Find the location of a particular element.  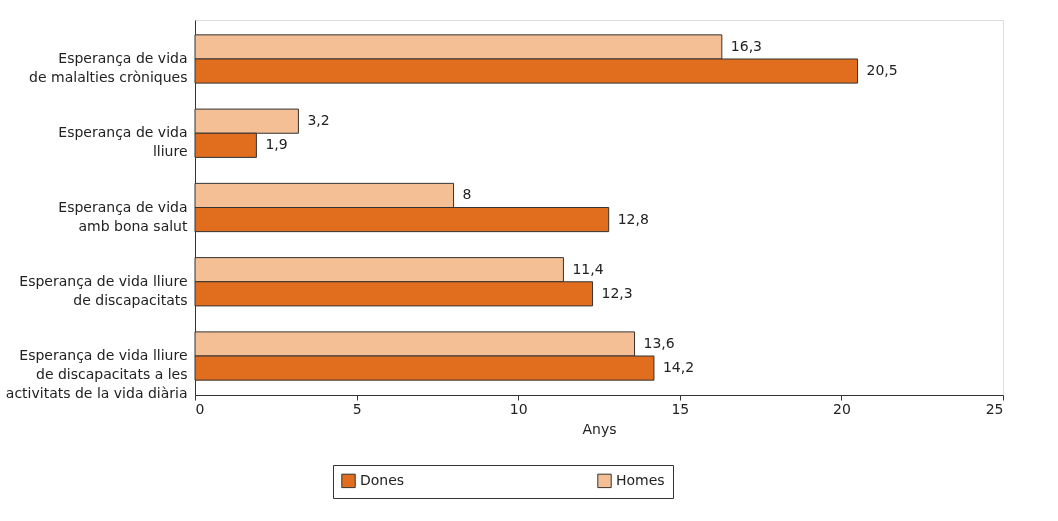

data-label: 13,6 is located at coordinates (659, 342).